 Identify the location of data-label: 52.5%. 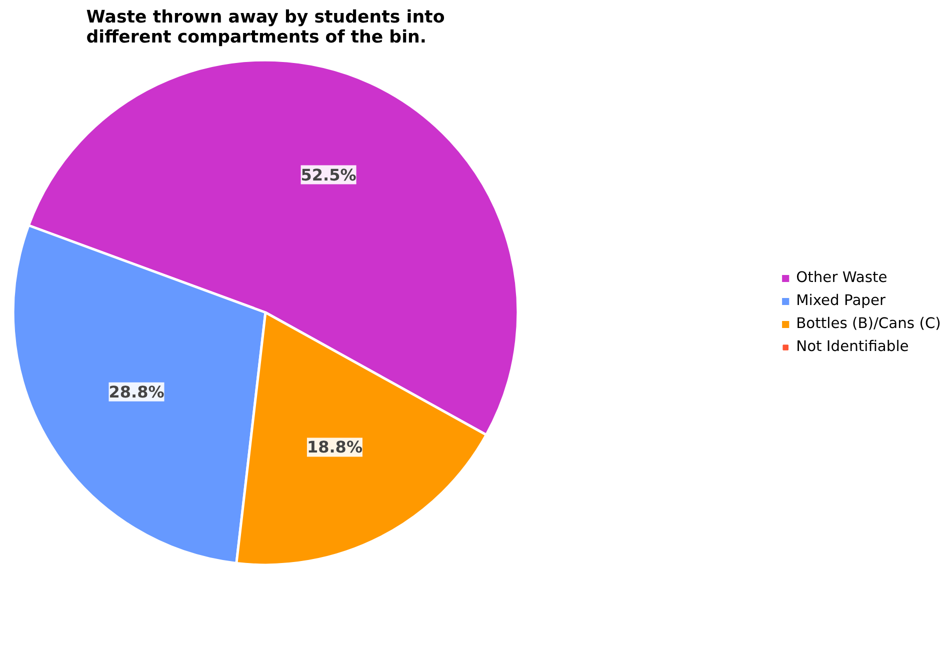
(328, 174).